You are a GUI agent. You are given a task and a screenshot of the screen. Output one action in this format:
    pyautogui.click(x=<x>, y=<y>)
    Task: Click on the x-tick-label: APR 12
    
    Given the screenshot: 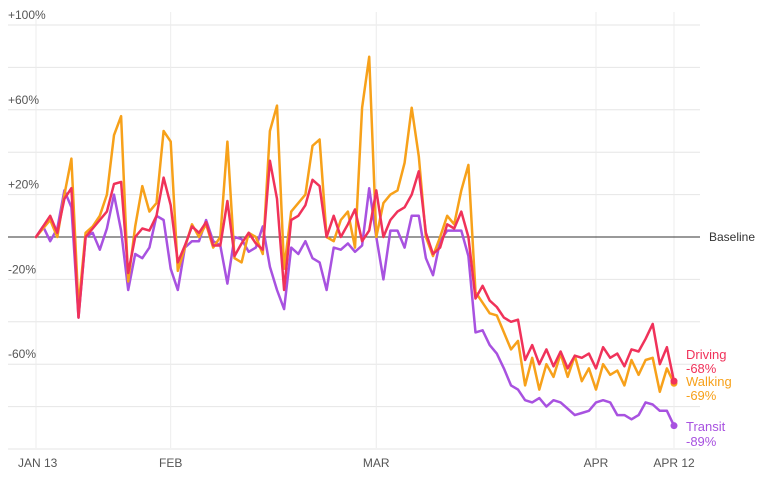 What is the action you would take?
    pyautogui.click(x=674, y=463)
    